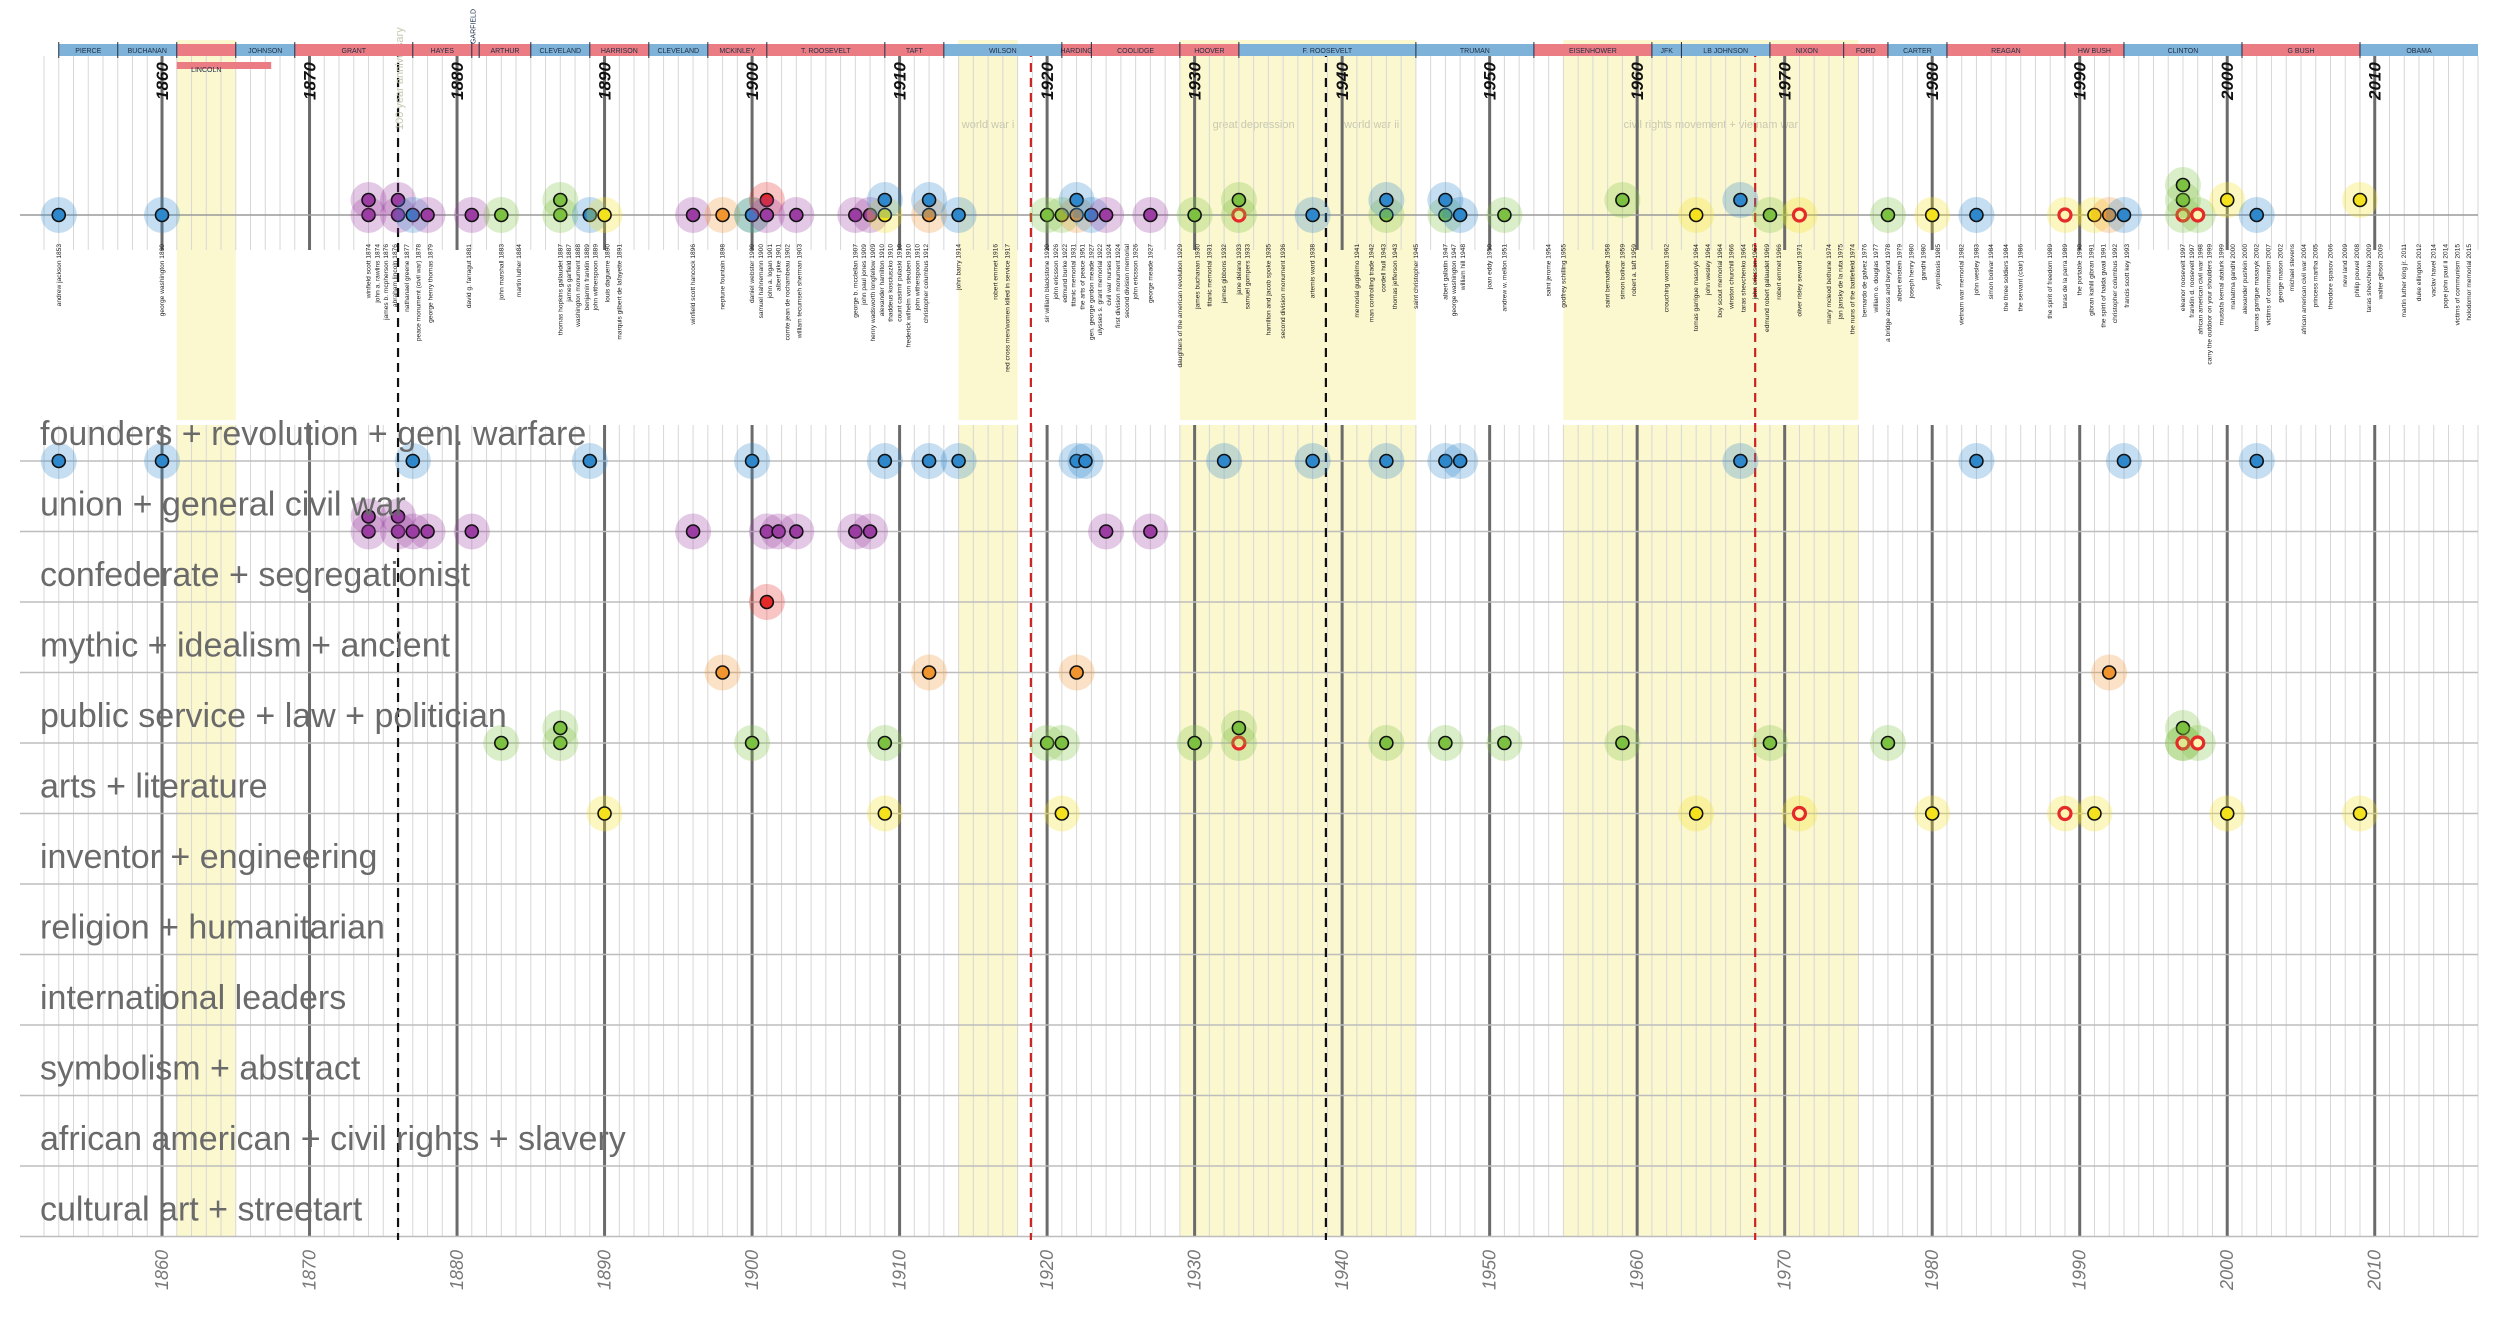  What do you see at coordinates (2080, 270) in the screenshot?
I see `memorial-label: the portable 1990` at bounding box center [2080, 270].